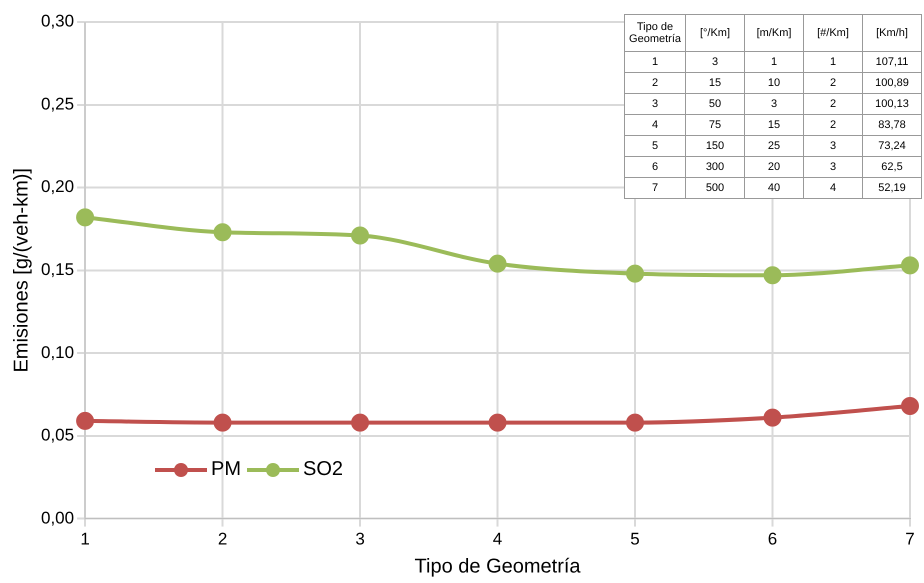  What do you see at coordinates (892, 83) in the screenshot?
I see `annotation: 100,89` at bounding box center [892, 83].